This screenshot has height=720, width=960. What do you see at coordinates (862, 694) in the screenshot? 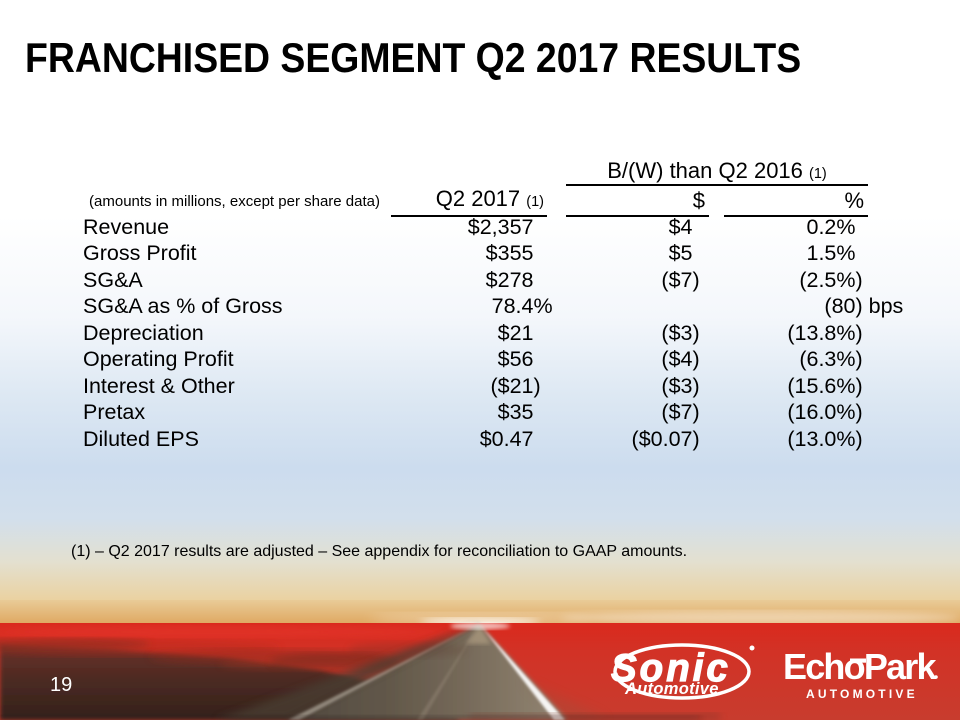
I see `svg-text: AUTOMOTIVE` at bounding box center [862, 694].